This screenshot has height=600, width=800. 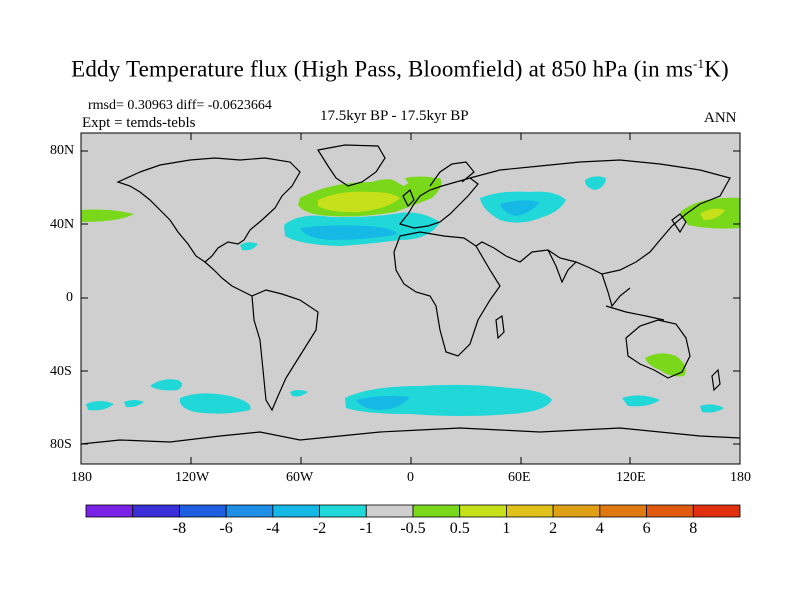 I want to click on lat-tick-40n: 40N, so click(x=62, y=224).